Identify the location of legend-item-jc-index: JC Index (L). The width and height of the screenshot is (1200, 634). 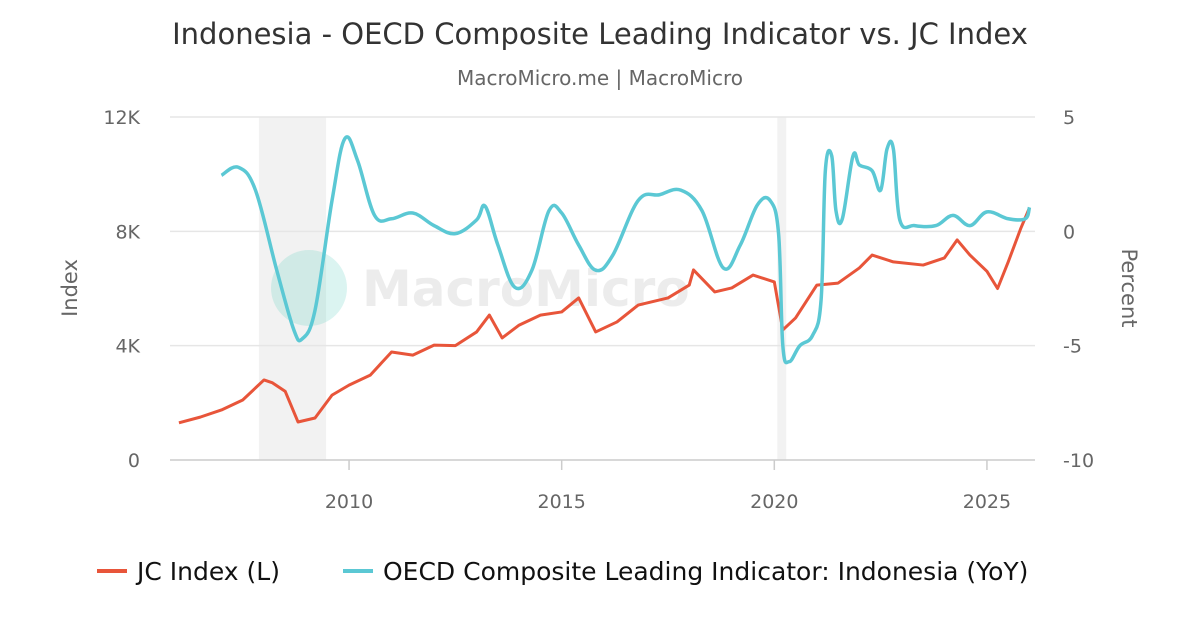
(188, 571).